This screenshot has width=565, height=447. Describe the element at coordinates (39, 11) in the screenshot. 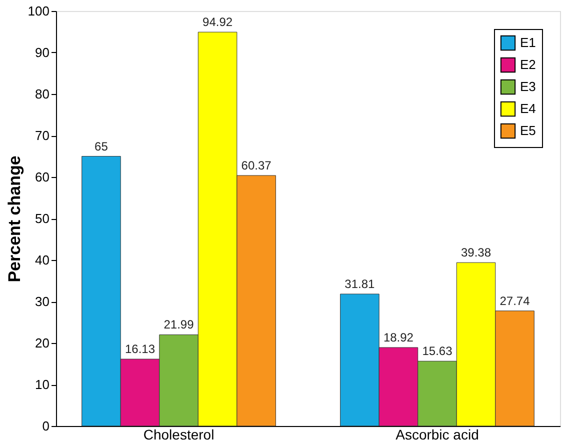

I see `y-tick-label: 100` at that location.